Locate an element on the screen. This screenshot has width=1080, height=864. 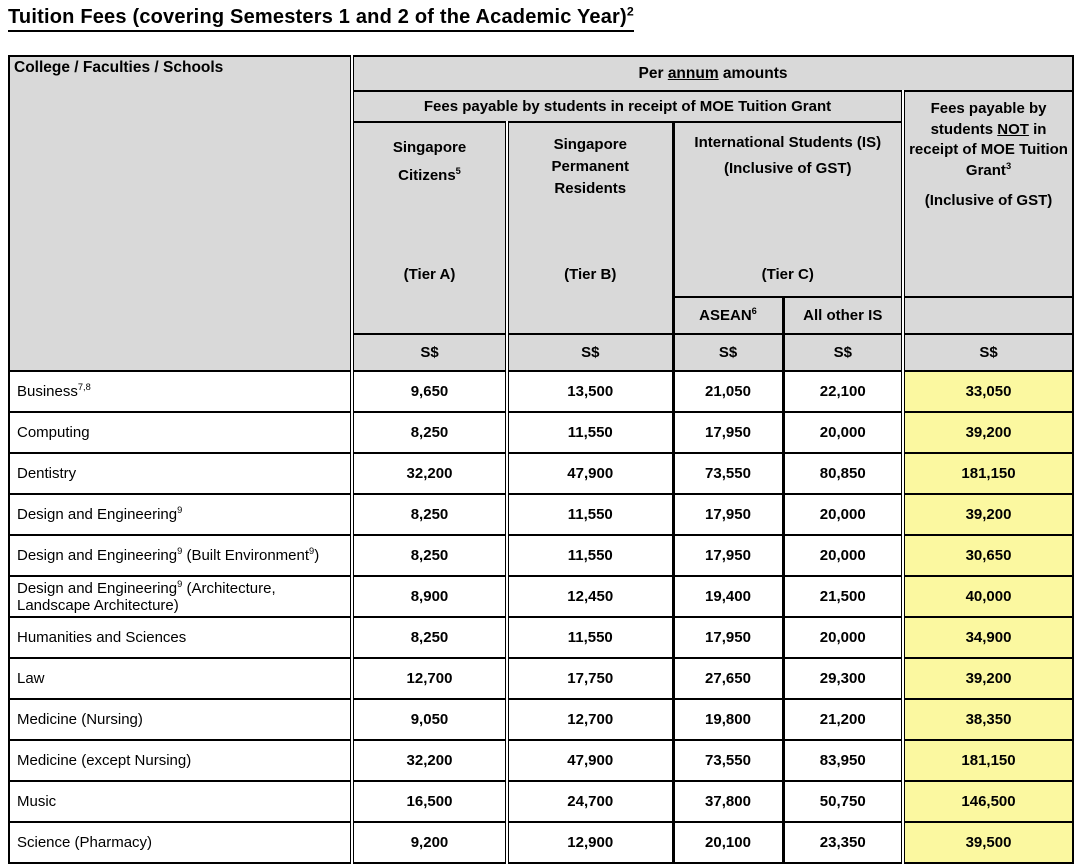
row-label: Dentistry is located at coordinates (180, 473).